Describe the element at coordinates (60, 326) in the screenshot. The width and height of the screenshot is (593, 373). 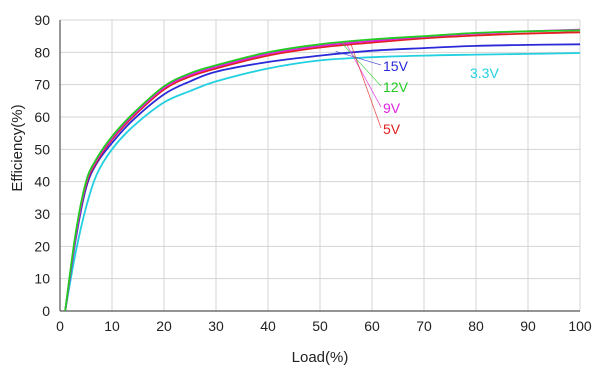
I see `x-tick-label: 0` at that location.